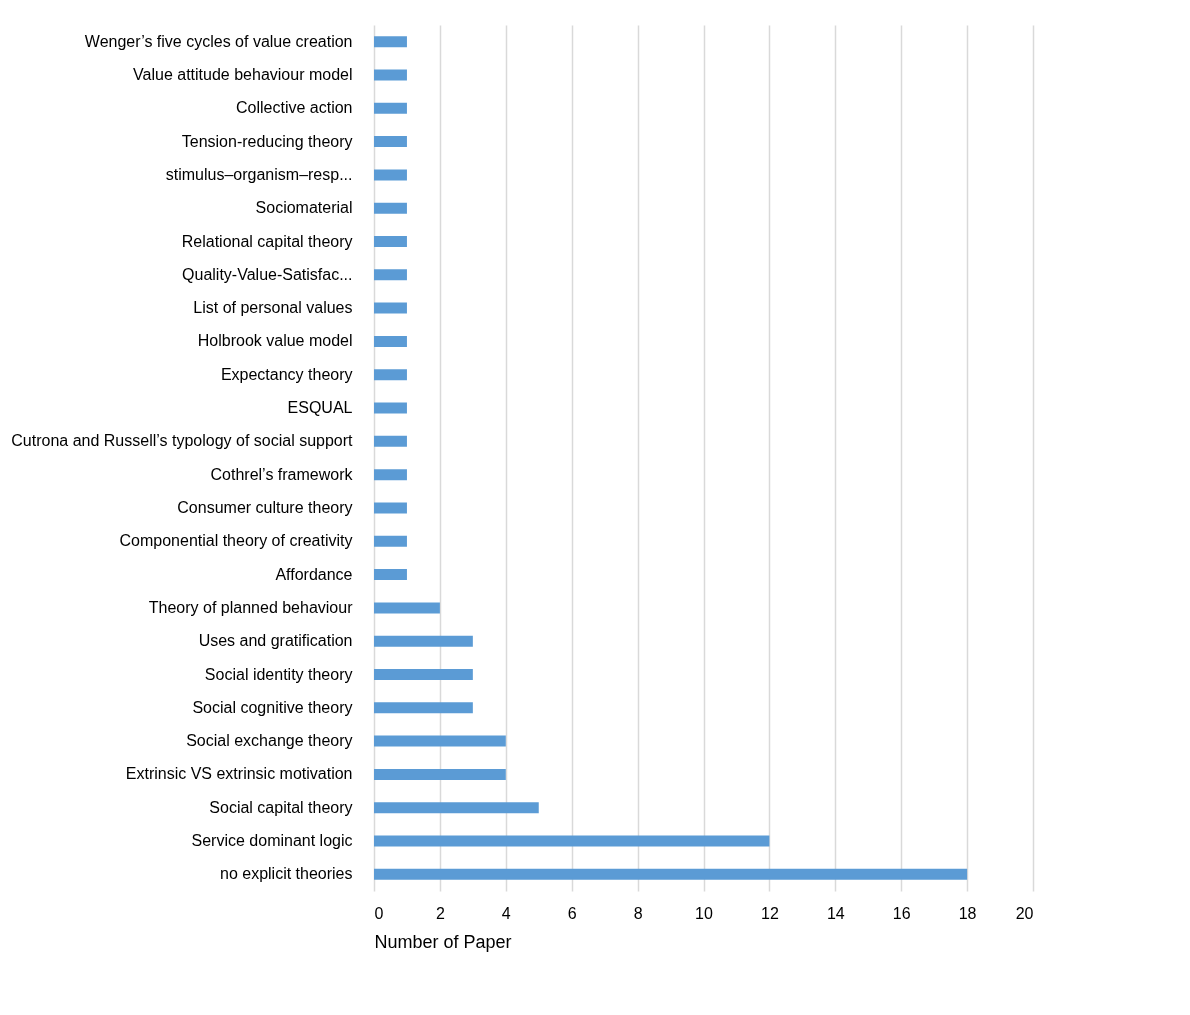 This screenshot has height=1015, width=1190. I want to click on x-tick-label: 12, so click(770, 913).